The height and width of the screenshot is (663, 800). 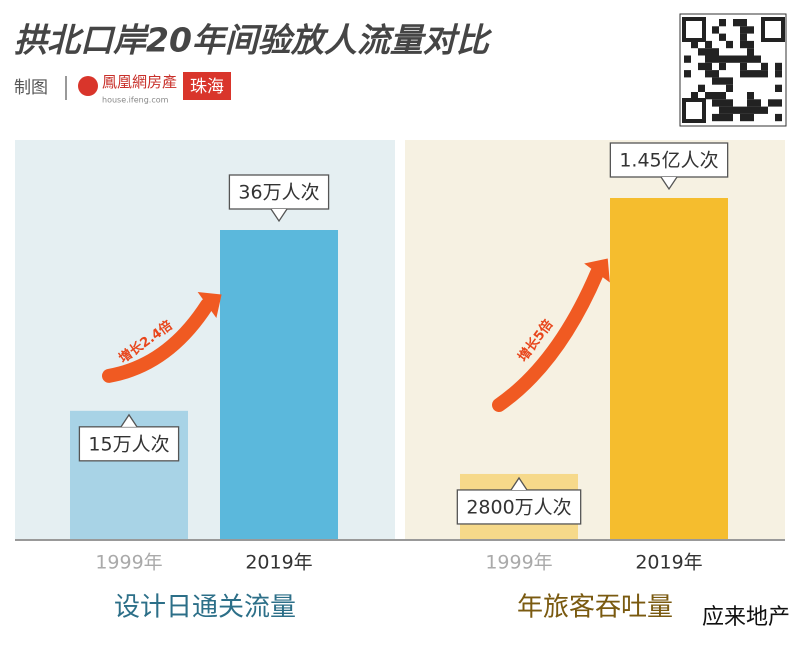 What do you see at coordinates (31, 88) in the screenshot?
I see `credit: 制图` at bounding box center [31, 88].